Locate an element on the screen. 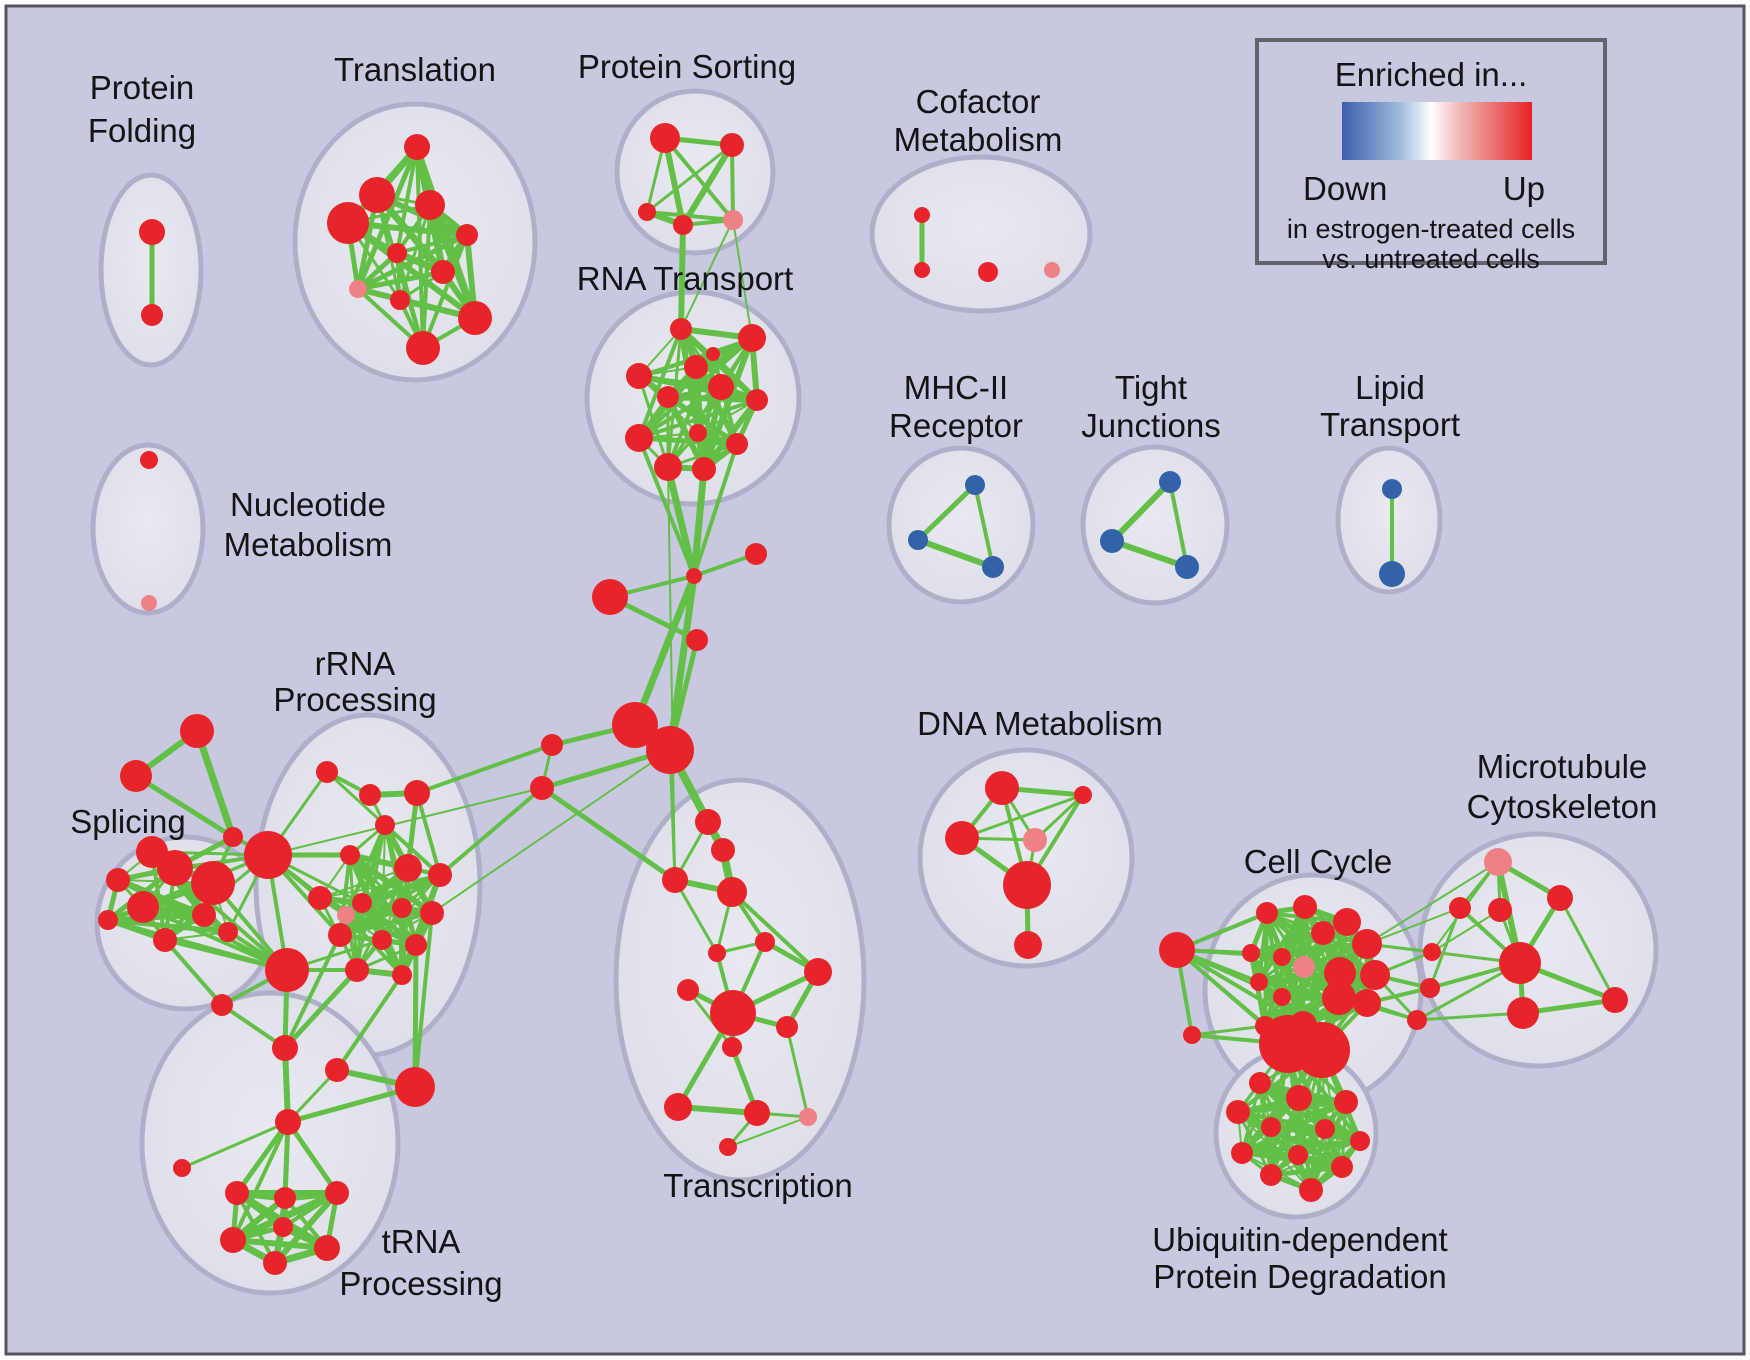  cluster-ellipse-tight-junctions is located at coordinates (1155, 525).